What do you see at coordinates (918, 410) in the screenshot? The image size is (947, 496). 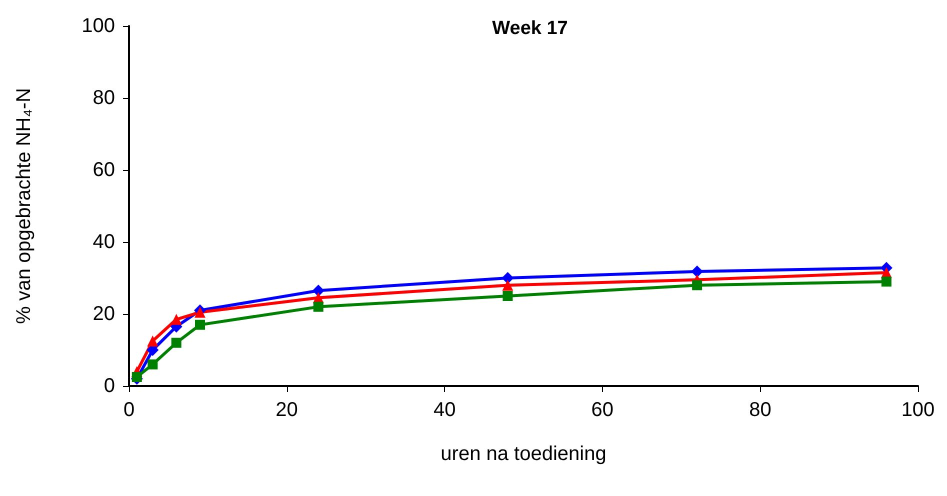 I see `x-tick-label: 100` at bounding box center [918, 410].